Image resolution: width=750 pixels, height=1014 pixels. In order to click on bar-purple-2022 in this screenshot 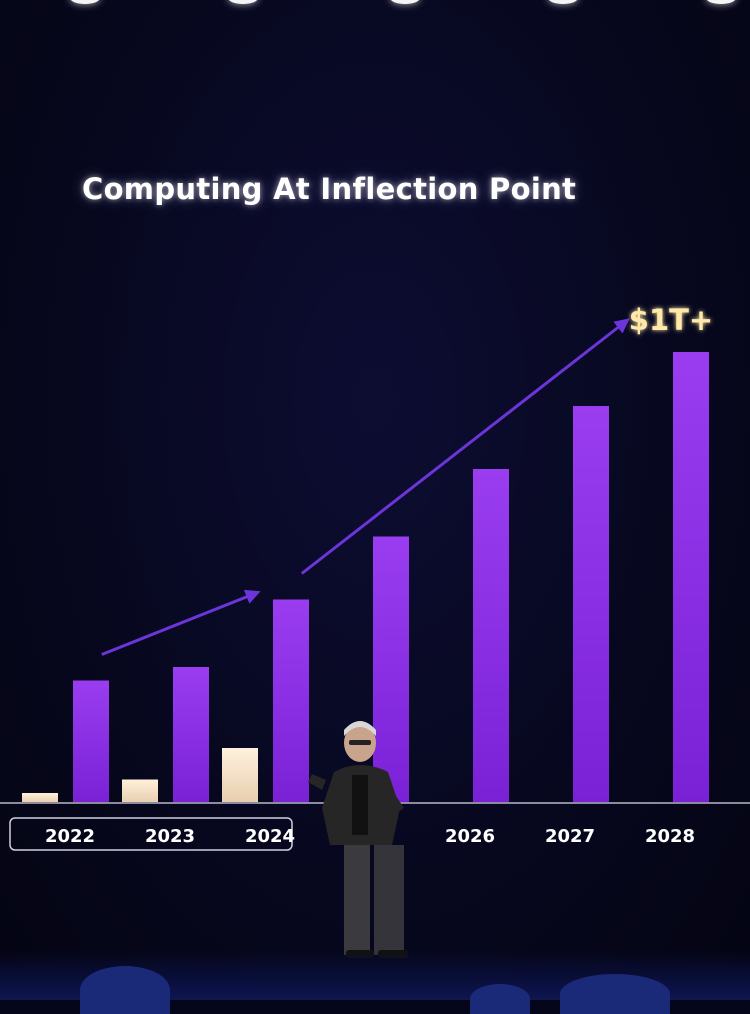, I will do `click(91, 741)`.